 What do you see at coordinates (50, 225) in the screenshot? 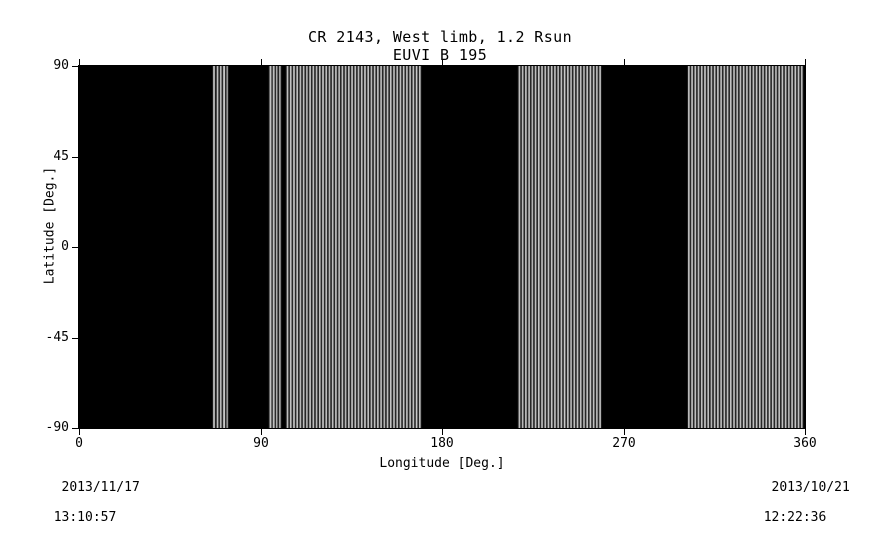
I see `y-axis-title: Latitude [Deg.]` at bounding box center [50, 225].